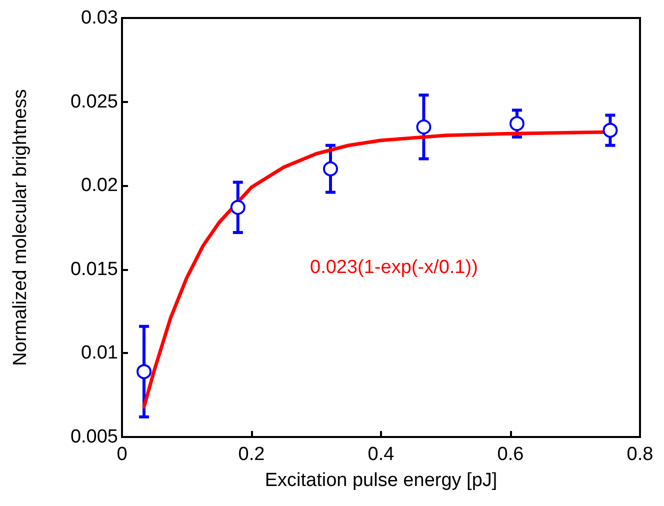 The image size is (664, 506). I want to click on y-tick-label: 0.03, so click(99, 18).